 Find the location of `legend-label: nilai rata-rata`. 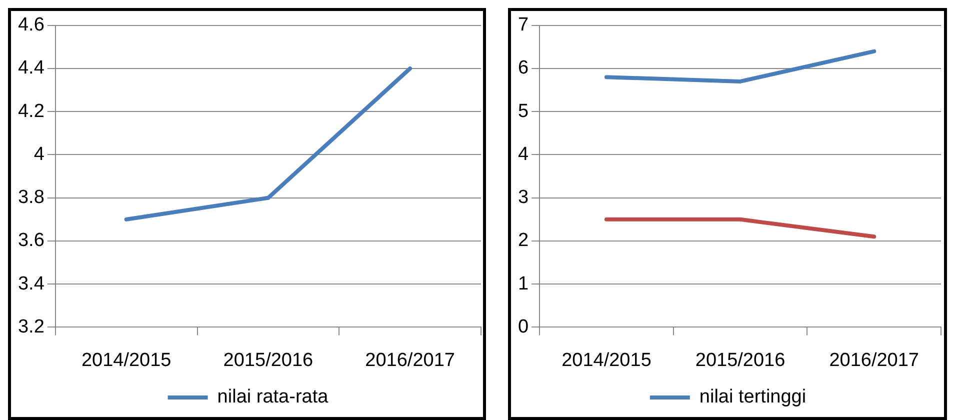

legend-label: nilai rata-rata is located at coordinates (273, 397).